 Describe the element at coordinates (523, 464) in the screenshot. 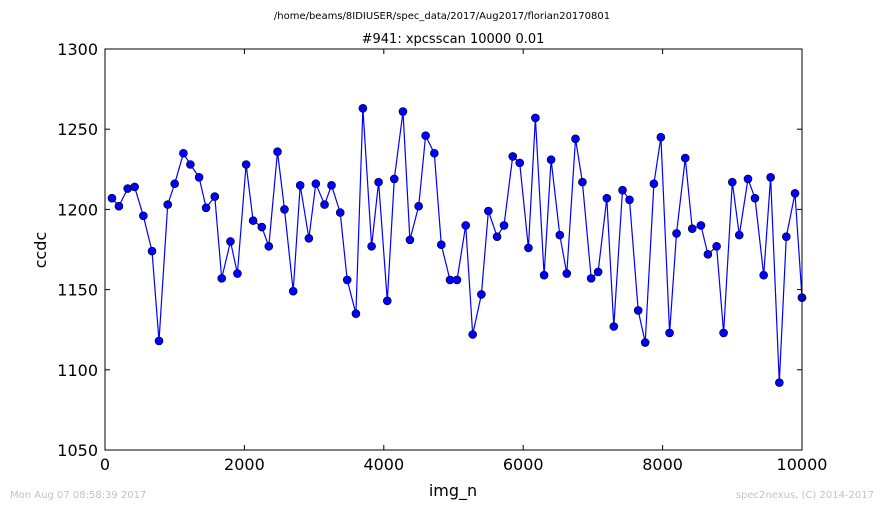

I see `x-tick-label: 6000` at that location.